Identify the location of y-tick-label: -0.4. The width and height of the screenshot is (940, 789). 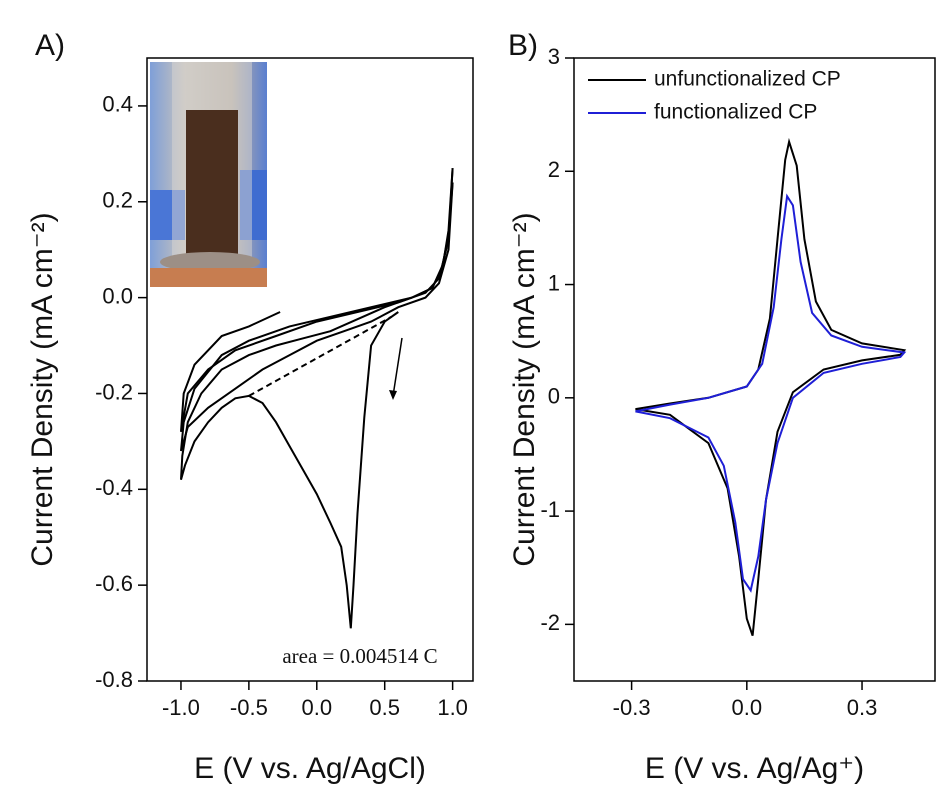
(114, 487).